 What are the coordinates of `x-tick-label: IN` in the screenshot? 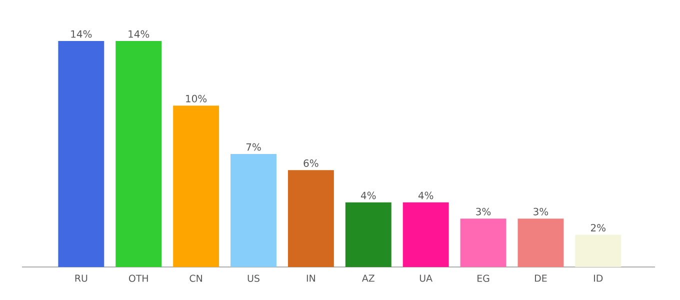 It's located at (310, 278).